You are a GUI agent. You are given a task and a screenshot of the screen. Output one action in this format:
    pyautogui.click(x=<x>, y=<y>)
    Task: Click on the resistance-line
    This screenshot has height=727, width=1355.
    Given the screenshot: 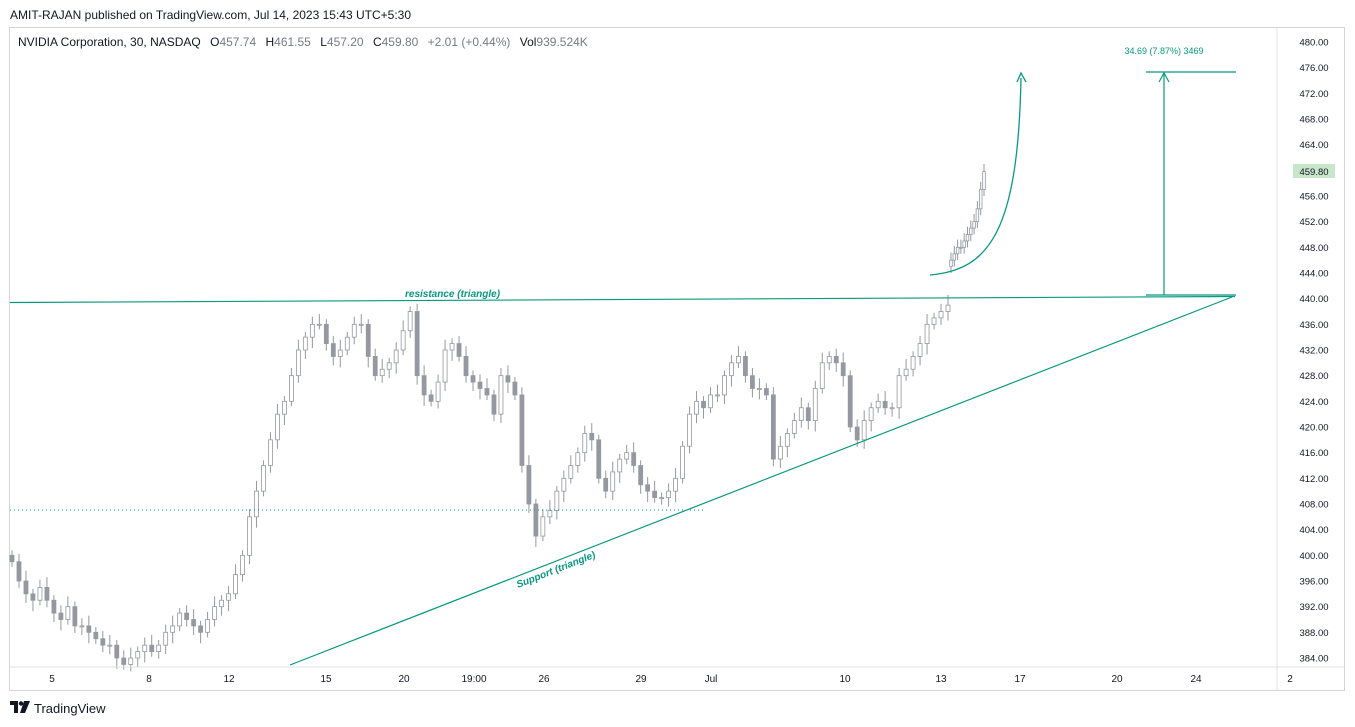 What is the action you would take?
    pyautogui.click(x=622, y=299)
    